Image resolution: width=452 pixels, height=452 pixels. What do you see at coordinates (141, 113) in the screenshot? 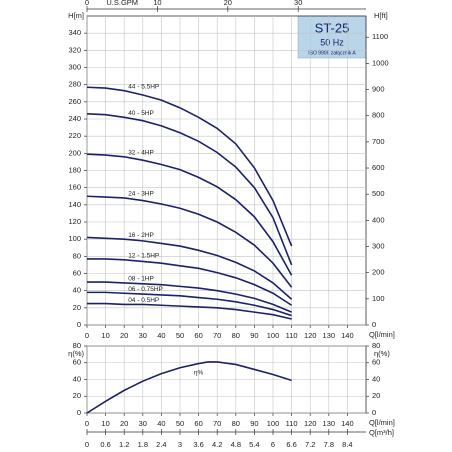
I see `series-label: 40 - 5HP` at bounding box center [141, 113].